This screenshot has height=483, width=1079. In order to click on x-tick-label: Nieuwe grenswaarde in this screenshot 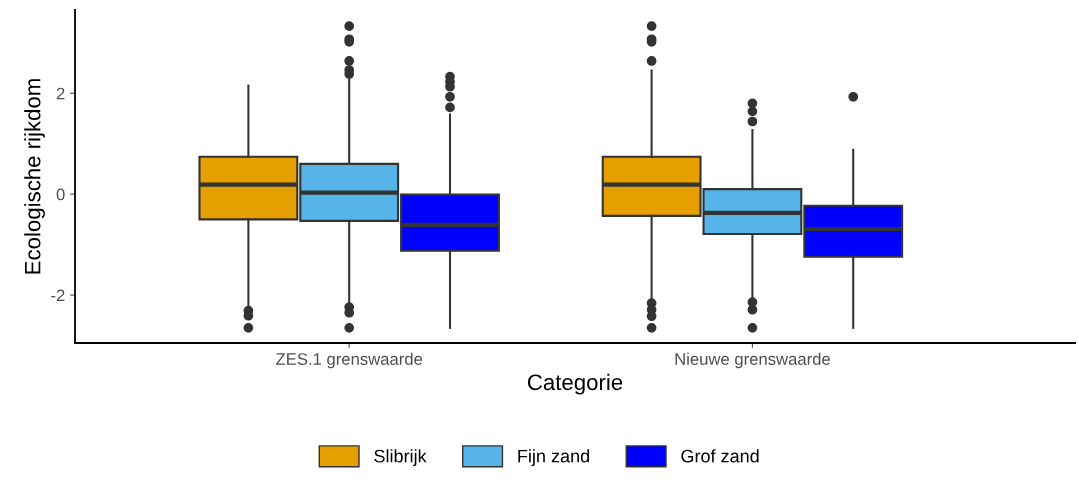, I will do `click(752, 360)`.